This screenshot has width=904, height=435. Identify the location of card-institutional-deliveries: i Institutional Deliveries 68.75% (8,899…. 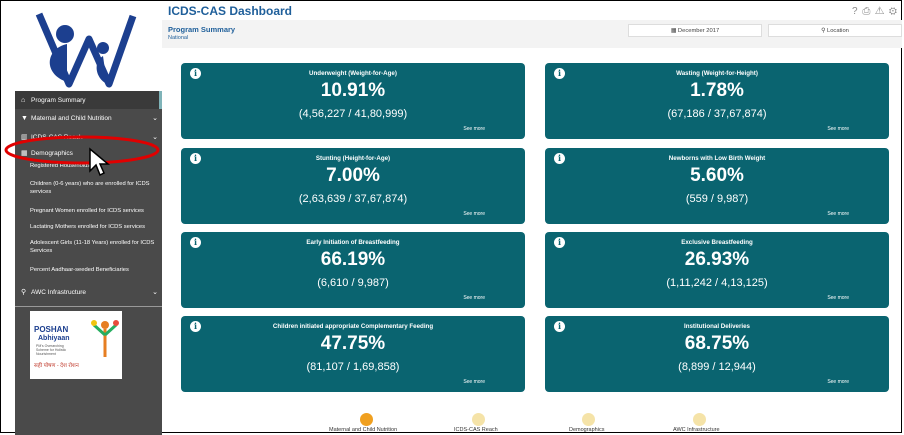
(717, 354).